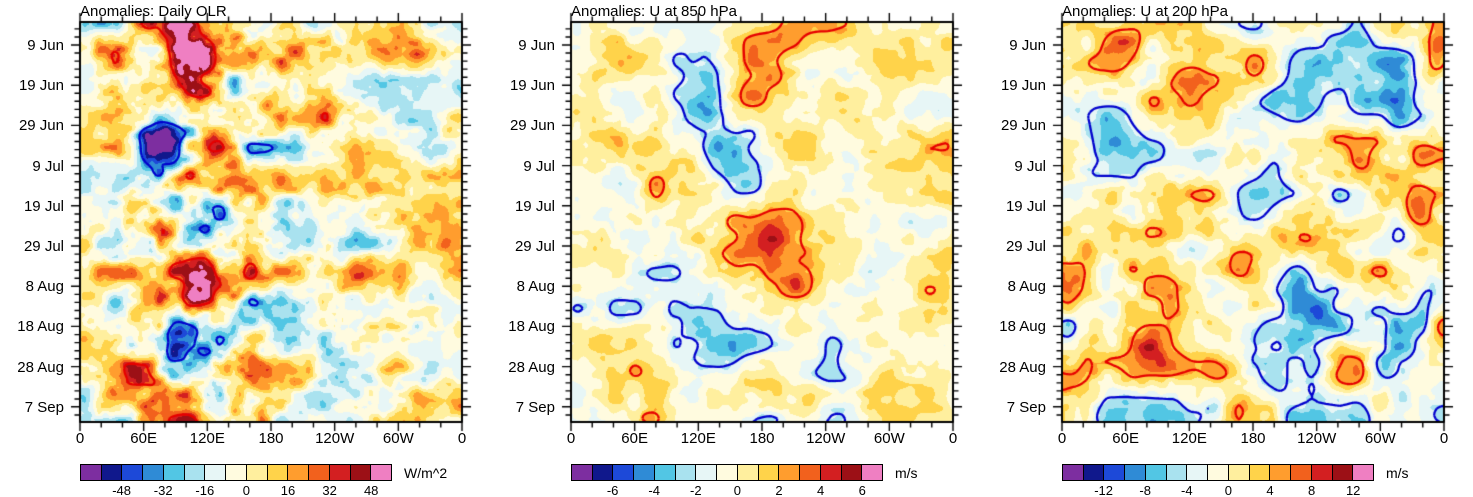 This screenshot has width=1473, height=497. I want to click on colorbar-tick-label: -32, so click(163, 490).